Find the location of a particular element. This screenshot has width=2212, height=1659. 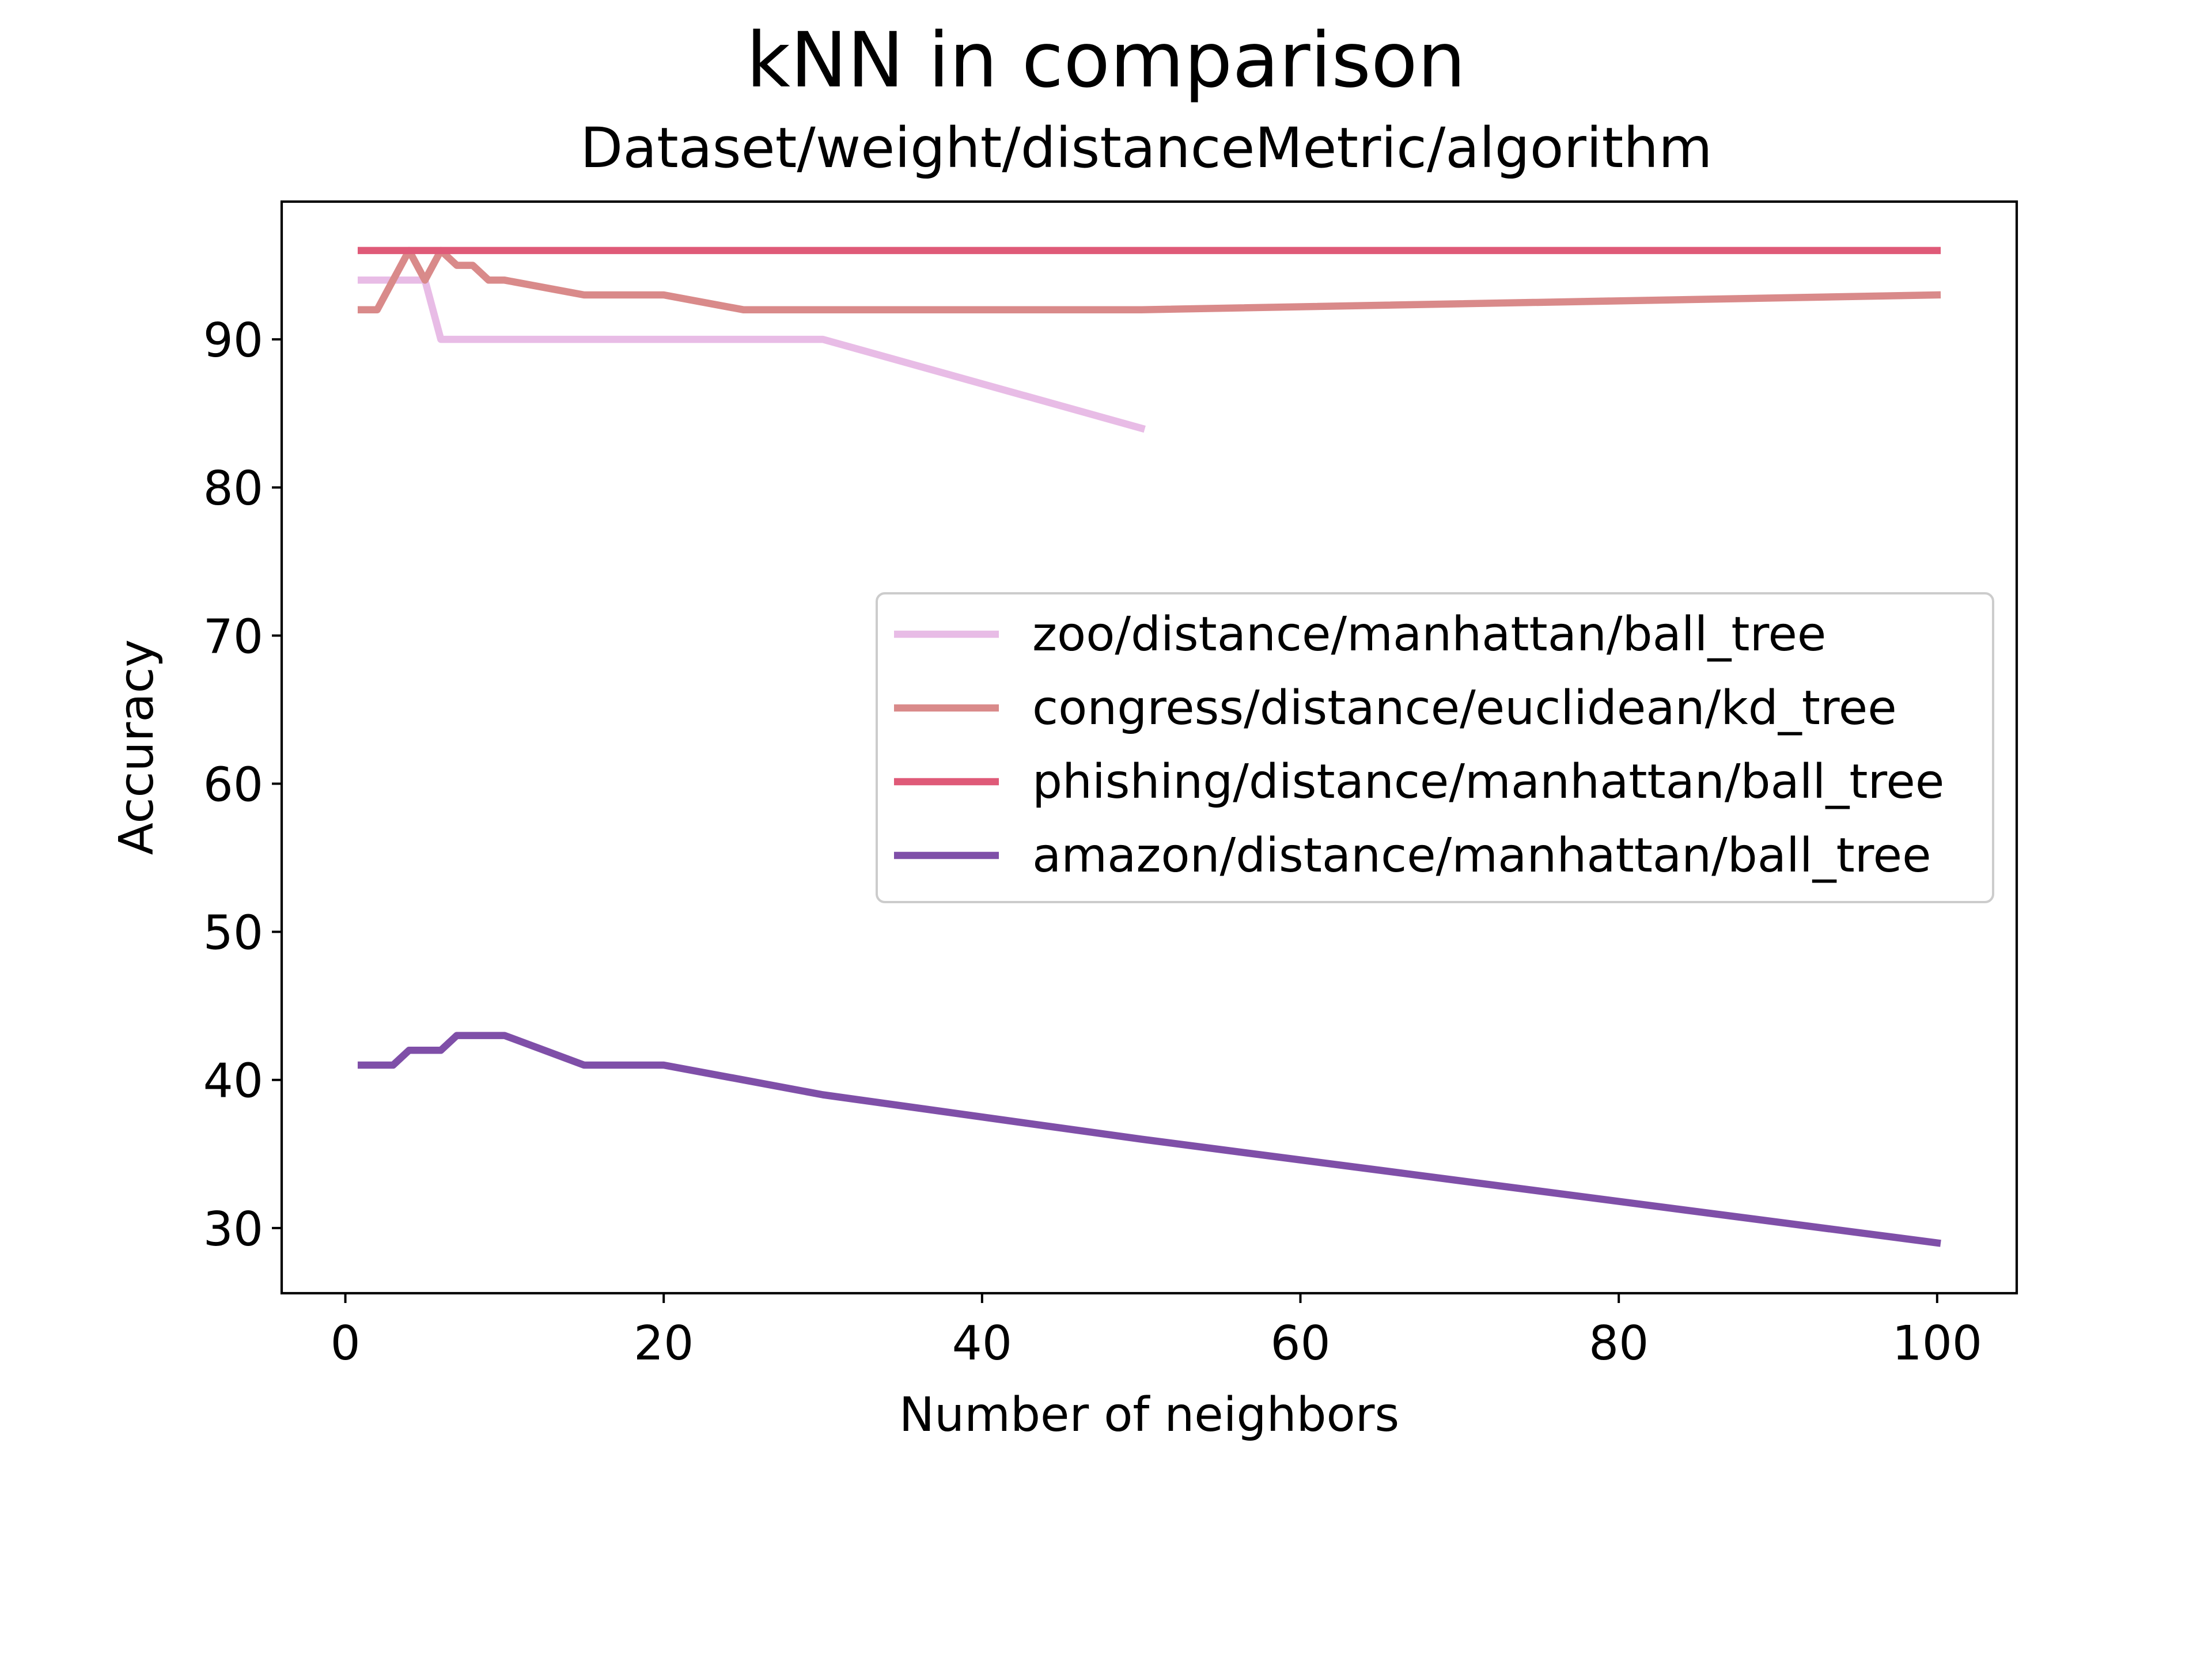

x-axis: 0 20 40 60 80 100 is located at coordinates (1156, 1332).